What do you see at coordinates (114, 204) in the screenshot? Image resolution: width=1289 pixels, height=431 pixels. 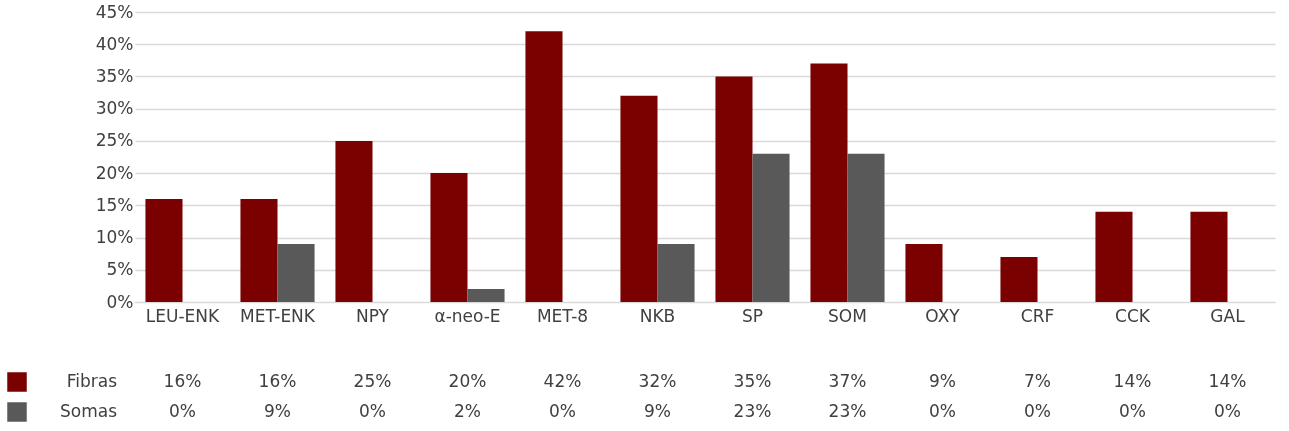 I see `y-tick-label: 15%` at bounding box center [114, 204].